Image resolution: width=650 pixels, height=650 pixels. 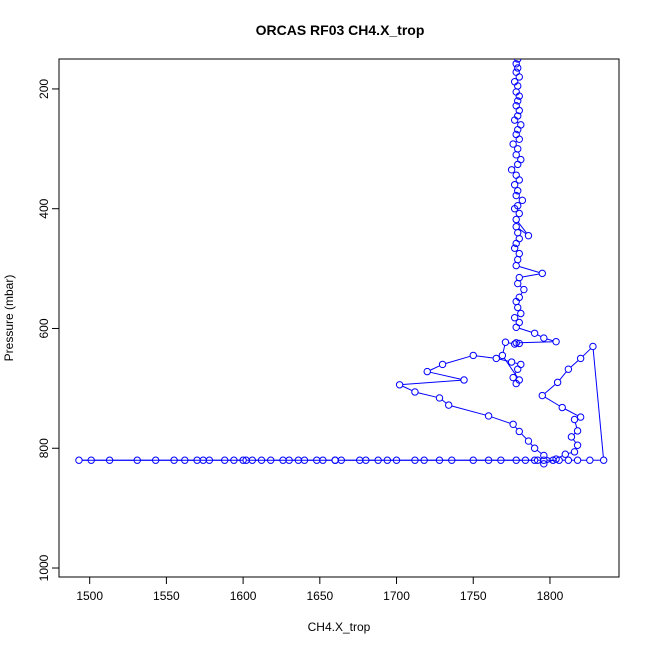 What do you see at coordinates (44, 328) in the screenshot?
I see `y-tick-label: 600` at bounding box center [44, 328].